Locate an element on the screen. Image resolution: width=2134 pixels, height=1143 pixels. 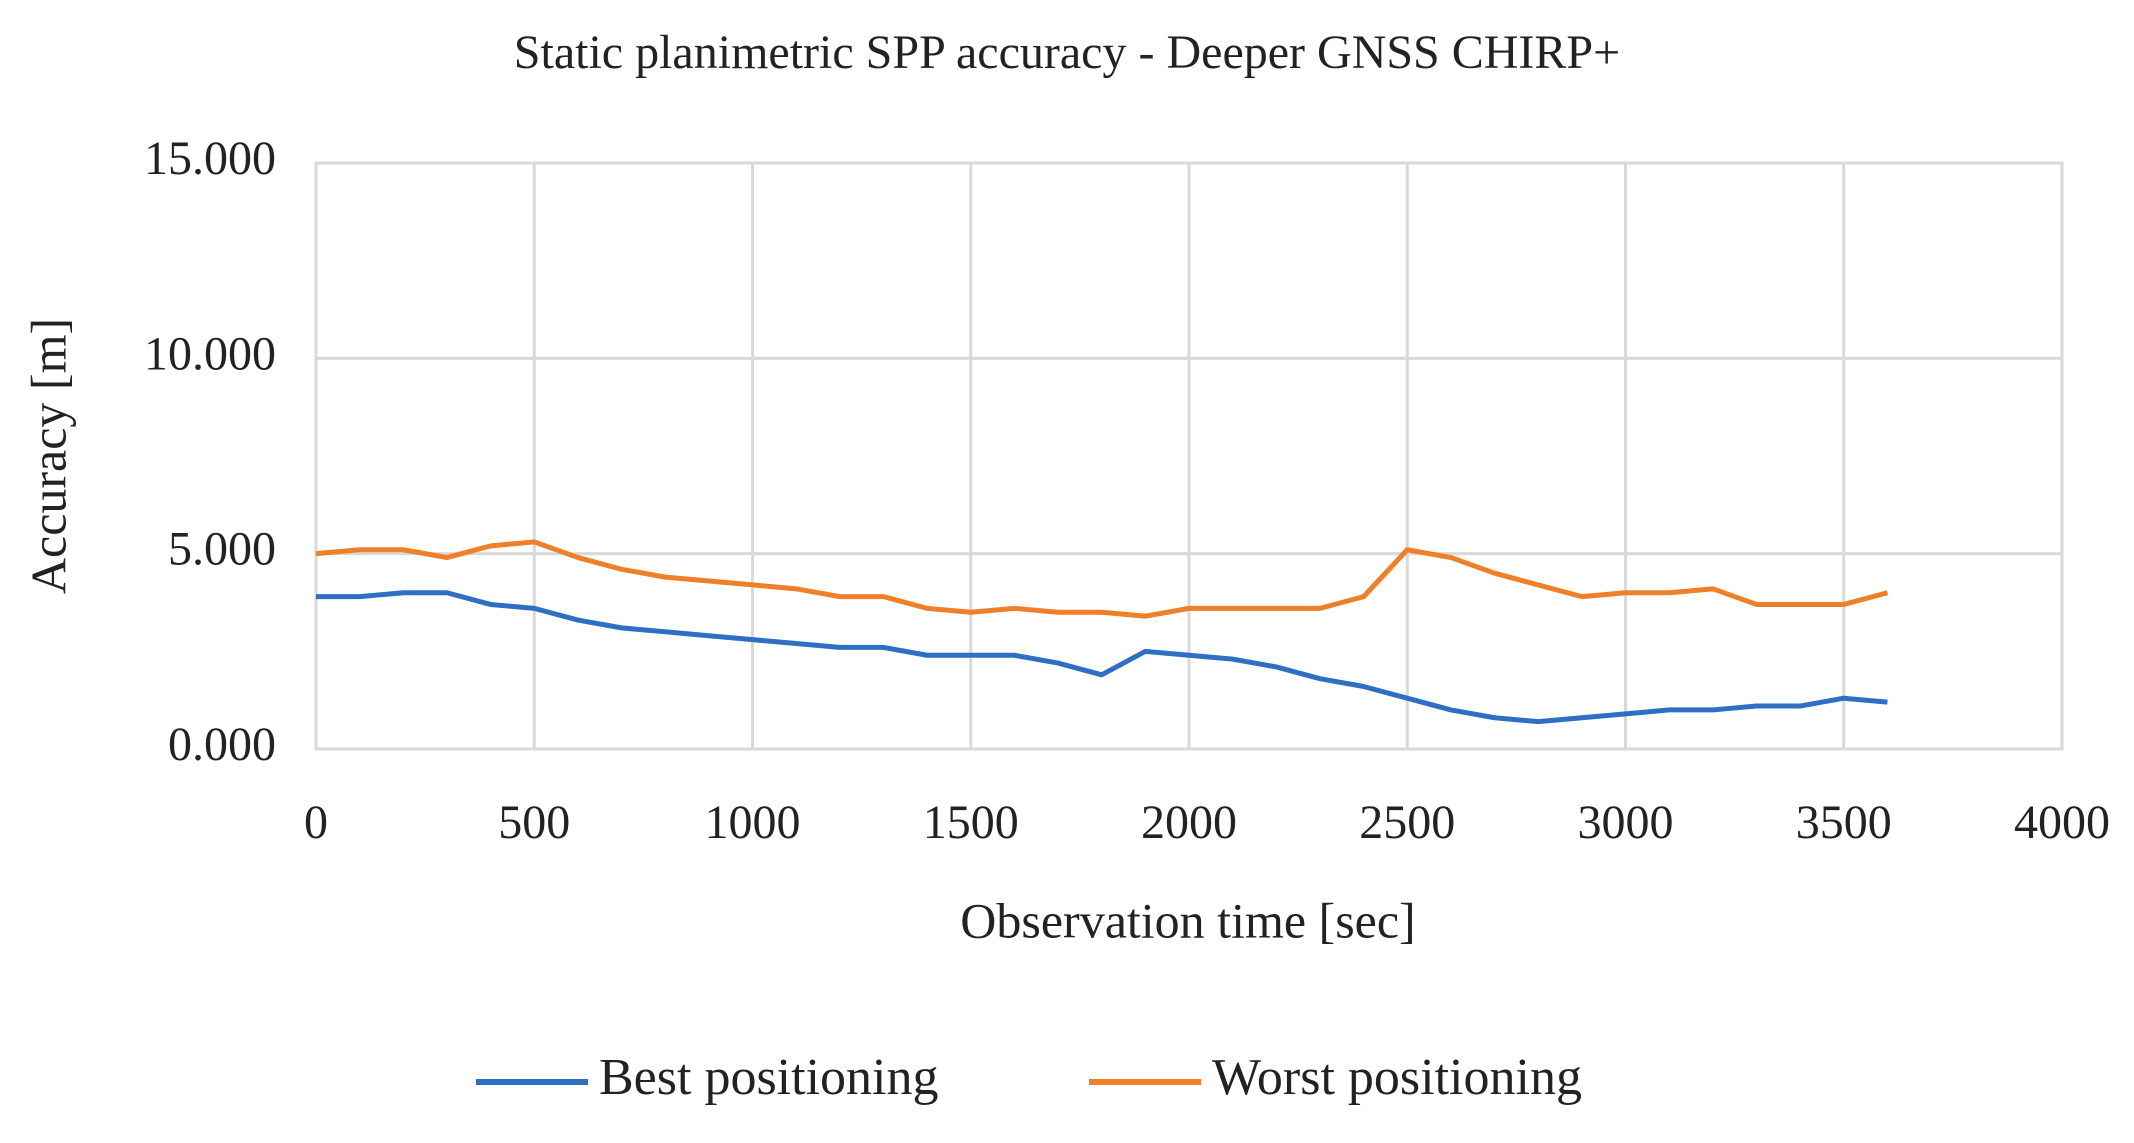
x-tick-label: 1500 is located at coordinates (971, 822).